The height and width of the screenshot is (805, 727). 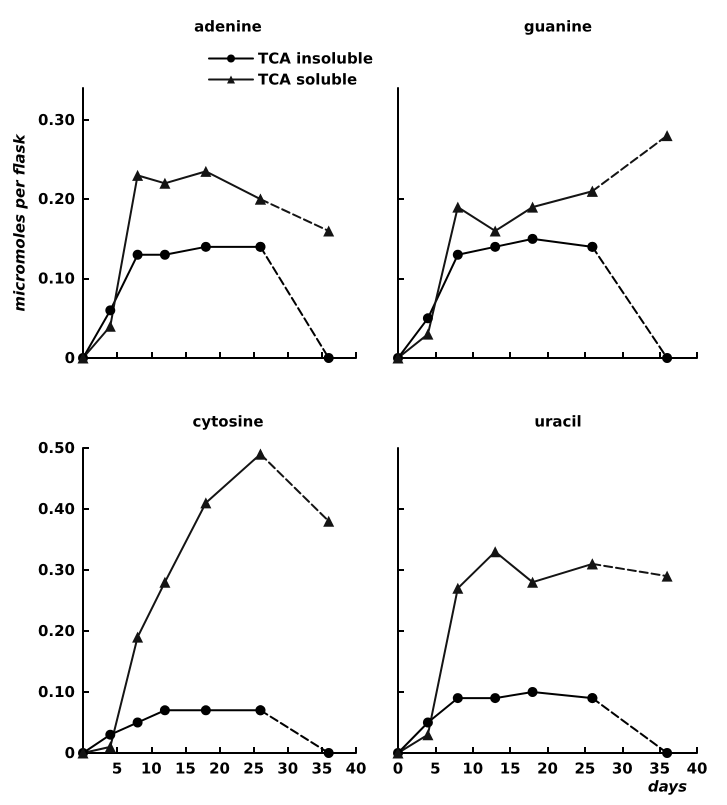 What do you see at coordinates (228, 27) in the screenshot?
I see `chart-title: adenine` at bounding box center [228, 27].